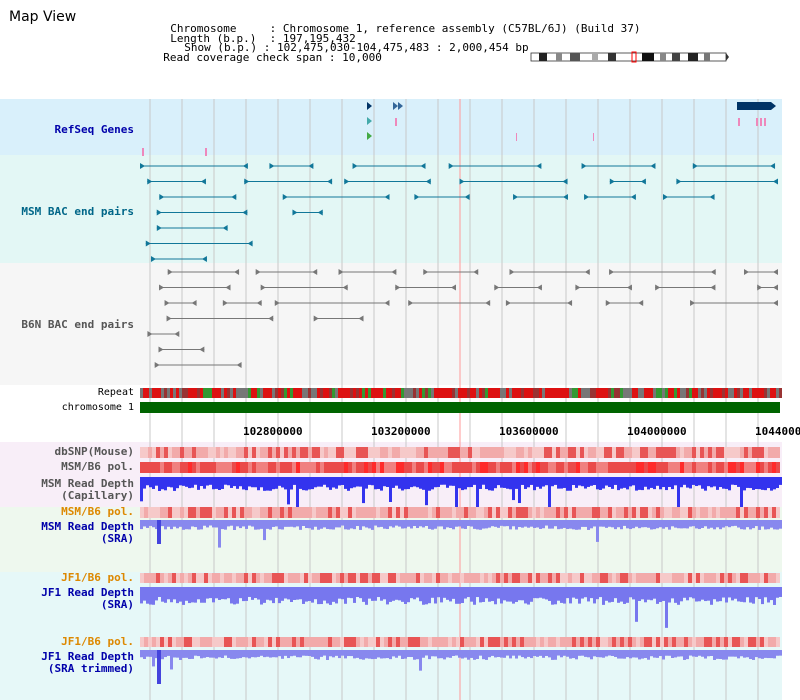 Image resolution: width=800 pixels, height=700 pixels. Describe the element at coordinates (87, 489) in the screenshot. I see `msm-depth-capillary-track-label: MSM Read Depth (Capillary)` at that location.